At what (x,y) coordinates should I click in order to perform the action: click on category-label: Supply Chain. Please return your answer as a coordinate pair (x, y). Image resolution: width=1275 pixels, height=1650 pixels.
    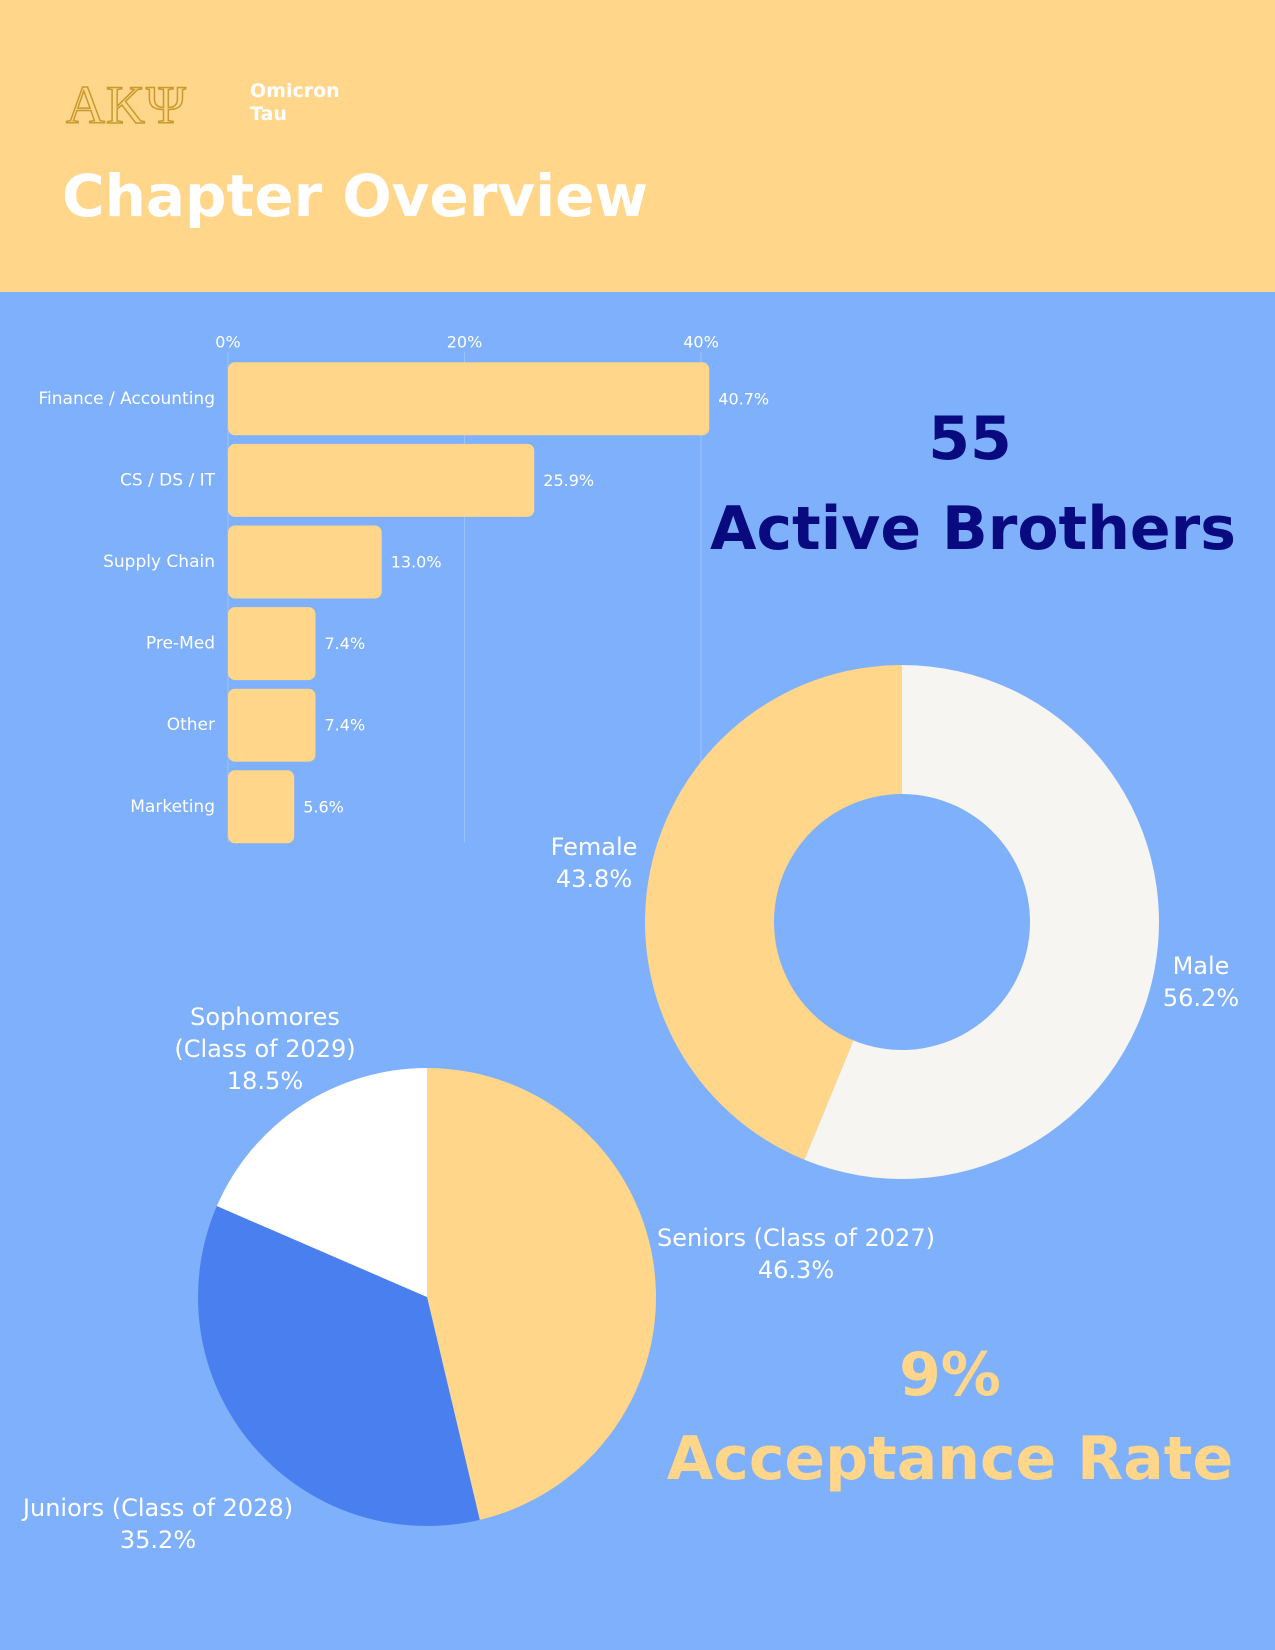
    Looking at the image, I should click on (159, 562).